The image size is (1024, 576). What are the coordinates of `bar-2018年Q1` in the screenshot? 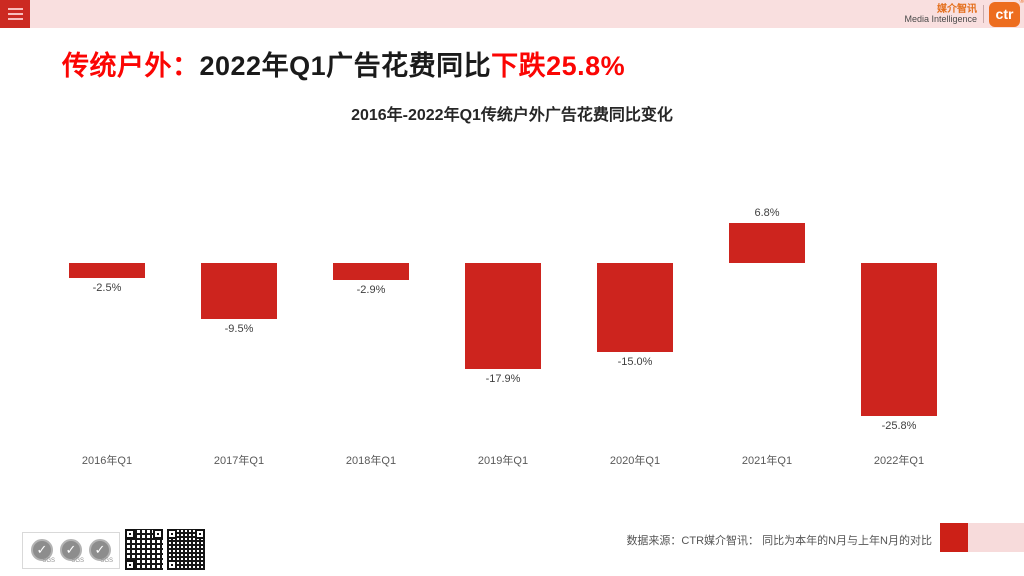 It's located at (371, 271).